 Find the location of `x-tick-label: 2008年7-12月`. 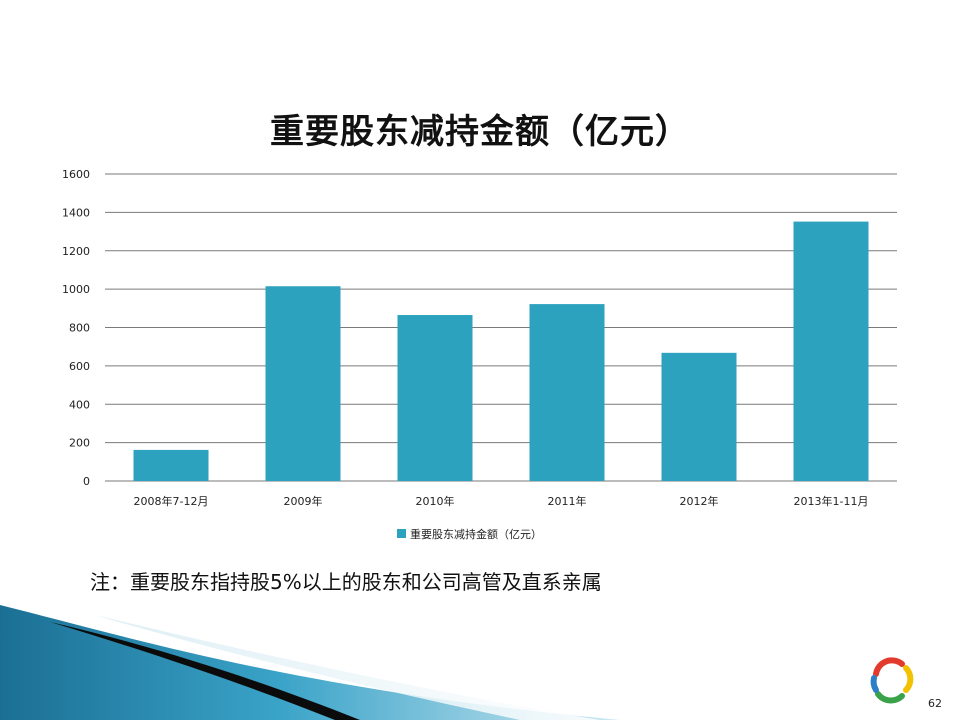

x-tick-label: 2008年7-12月 is located at coordinates (171, 501).